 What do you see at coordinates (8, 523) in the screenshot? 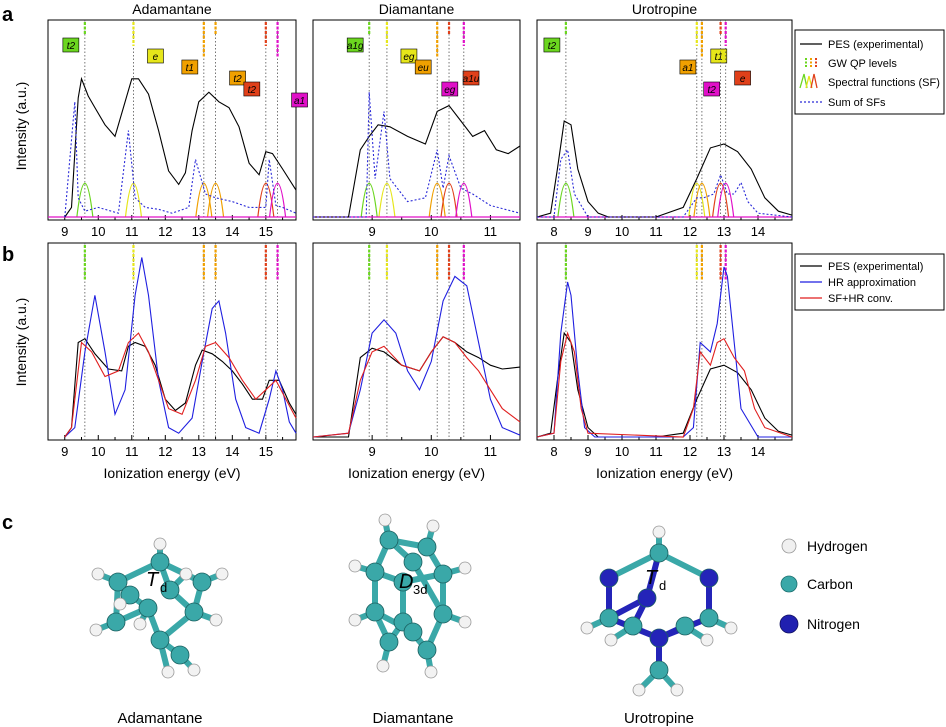
I see `panel-letter-c: c` at bounding box center [8, 523].